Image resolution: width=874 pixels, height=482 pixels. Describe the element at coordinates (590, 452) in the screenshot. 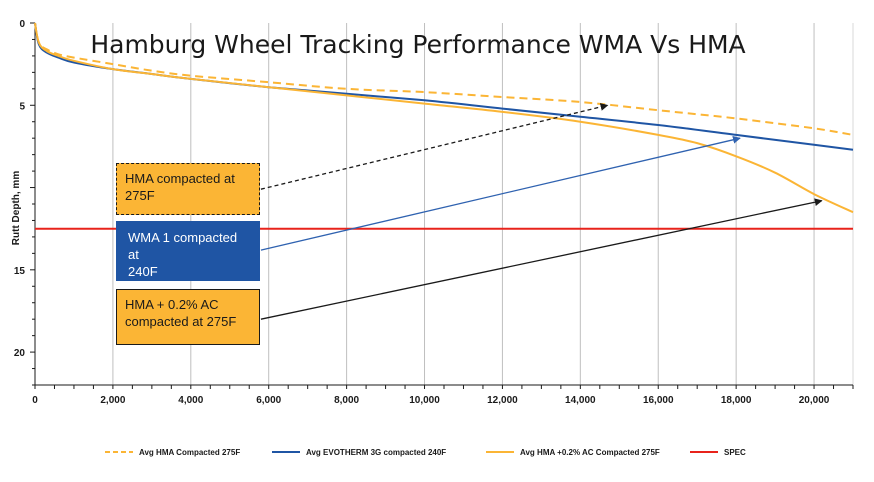

I see `legend-label-2: Avg HMA +0.2% AC Compacted 275F` at that location.